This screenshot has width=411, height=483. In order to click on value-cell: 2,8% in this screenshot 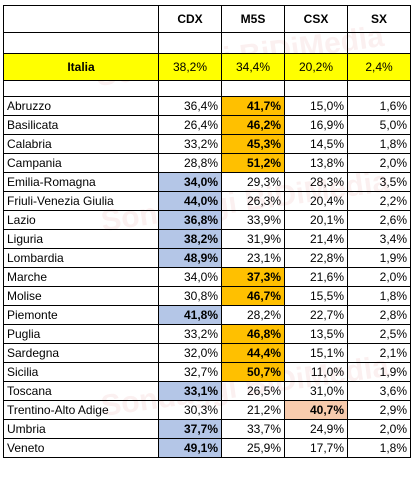, I will do `click(379, 315)`.